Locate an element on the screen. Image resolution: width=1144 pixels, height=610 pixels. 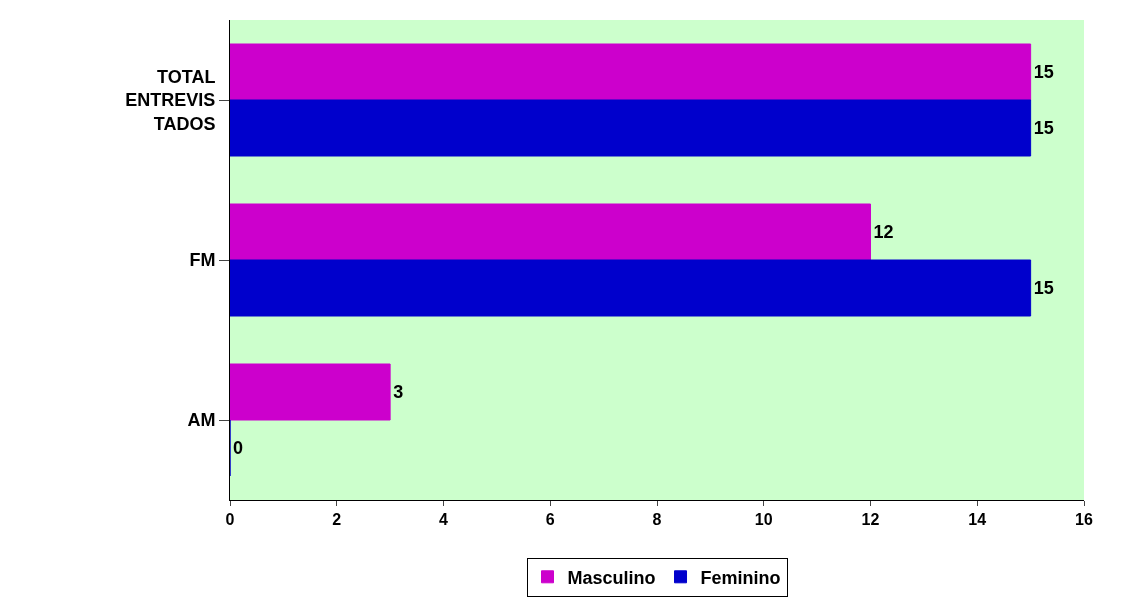
y-tick-label: AM is located at coordinates (201, 420).